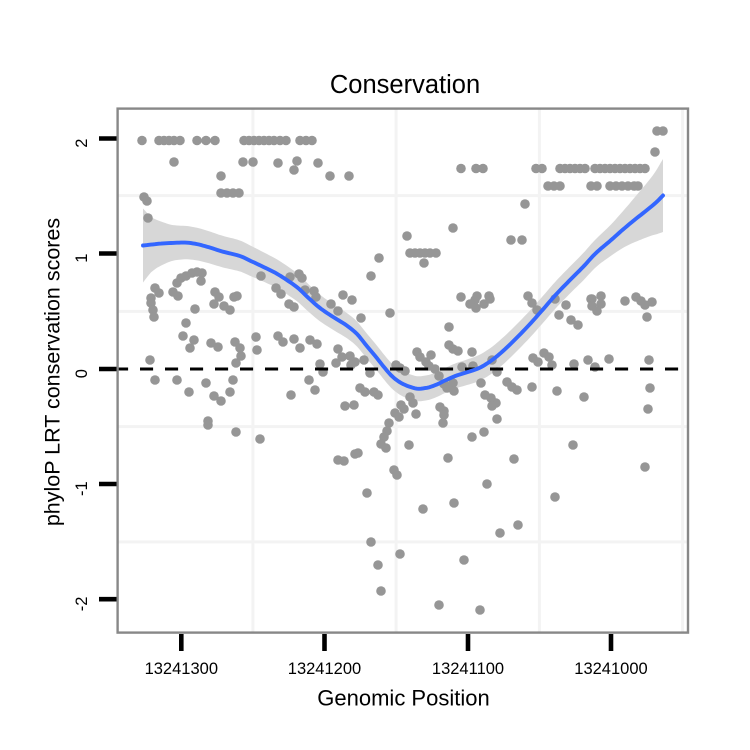 This screenshot has width=750, height=750. Describe the element at coordinates (405, 85) in the screenshot. I see `svg-text: Conservation` at that location.